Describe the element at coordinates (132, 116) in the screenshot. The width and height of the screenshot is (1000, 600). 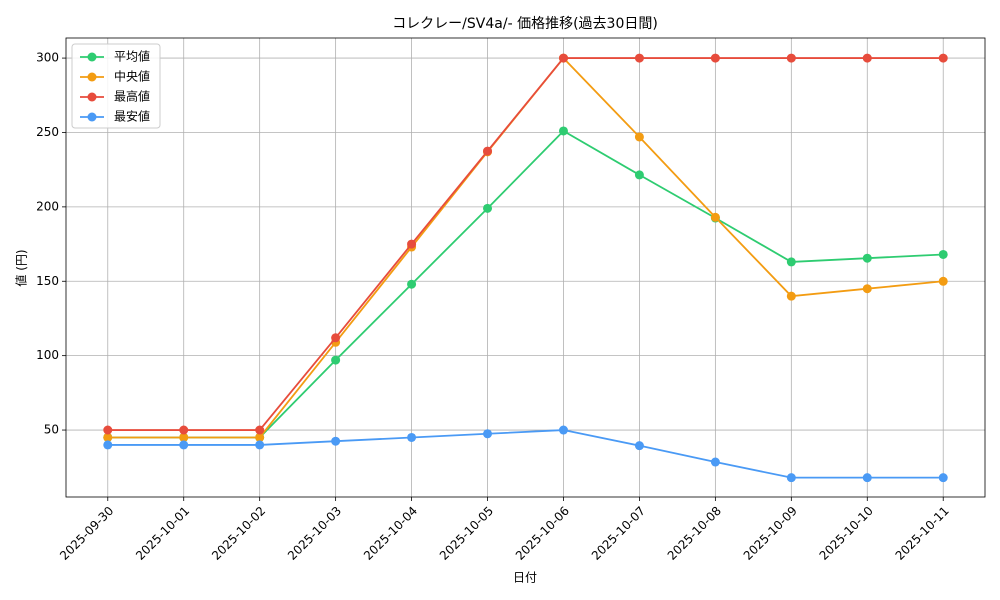
I see `legend-label: 最安値` at that location.